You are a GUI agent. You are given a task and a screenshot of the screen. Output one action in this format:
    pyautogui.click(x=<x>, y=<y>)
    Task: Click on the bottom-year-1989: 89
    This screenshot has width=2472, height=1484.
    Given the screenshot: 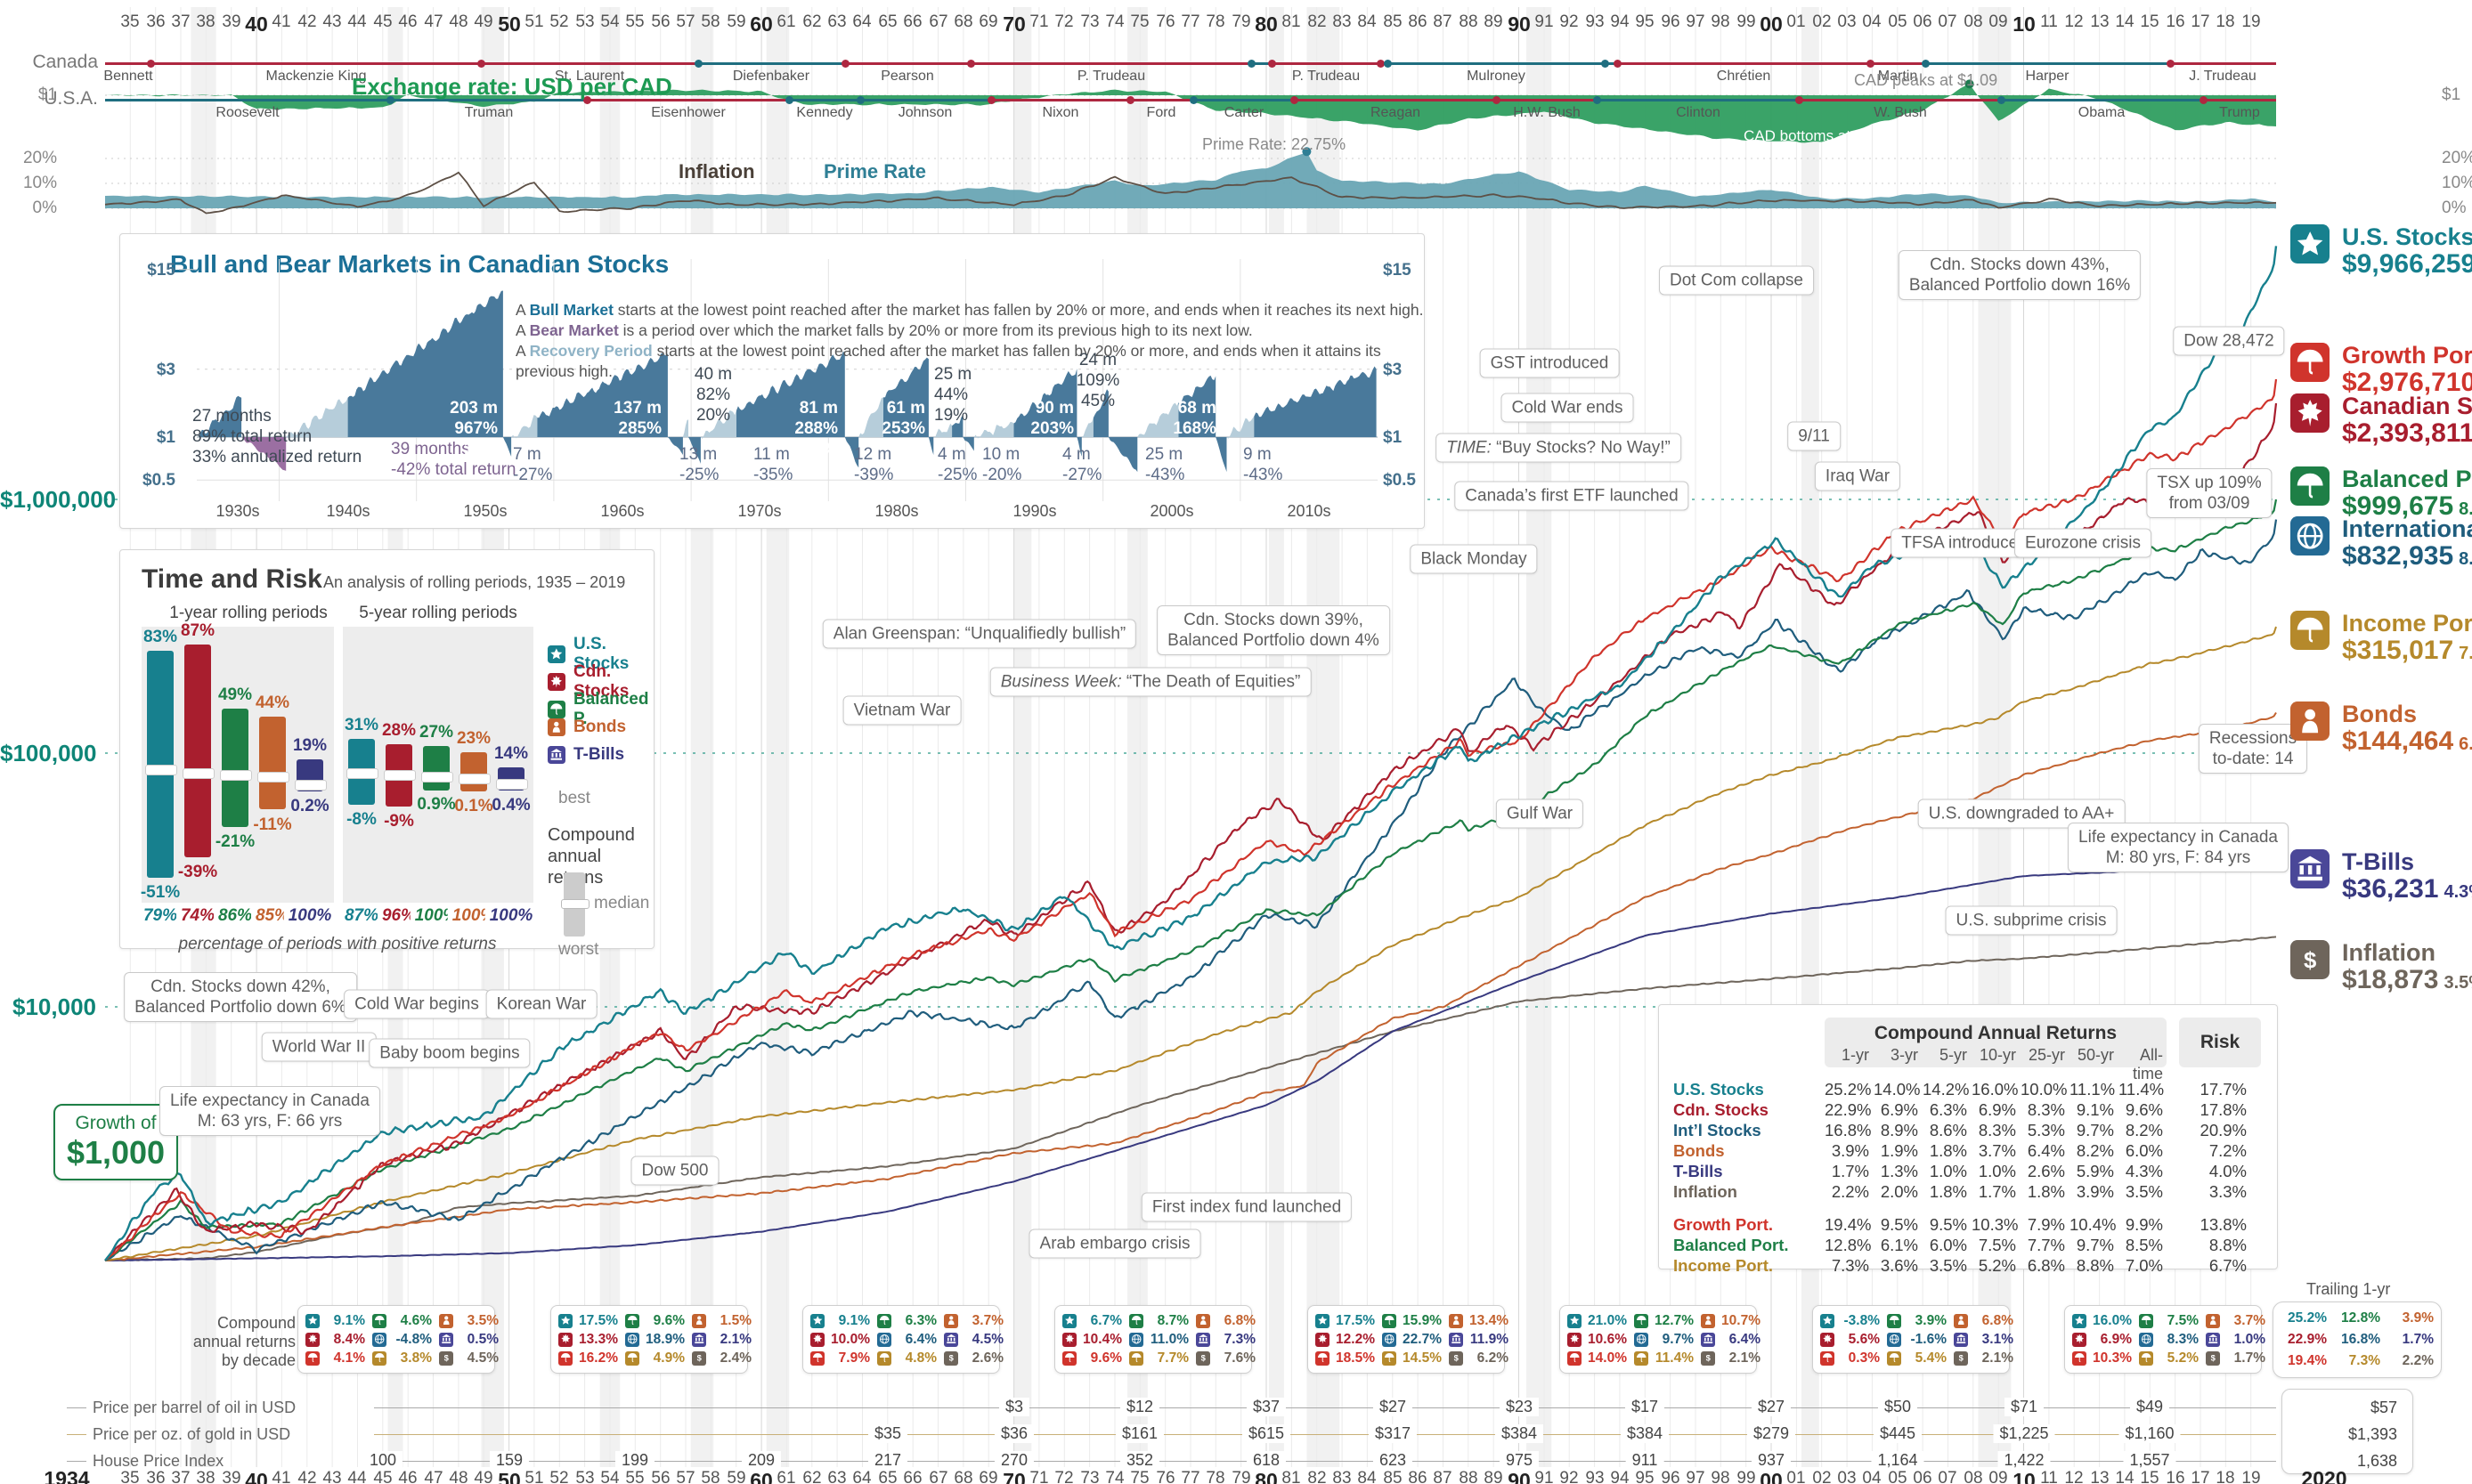 What is the action you would take?
    pyautogui.click(x=1493, y=1476)
    